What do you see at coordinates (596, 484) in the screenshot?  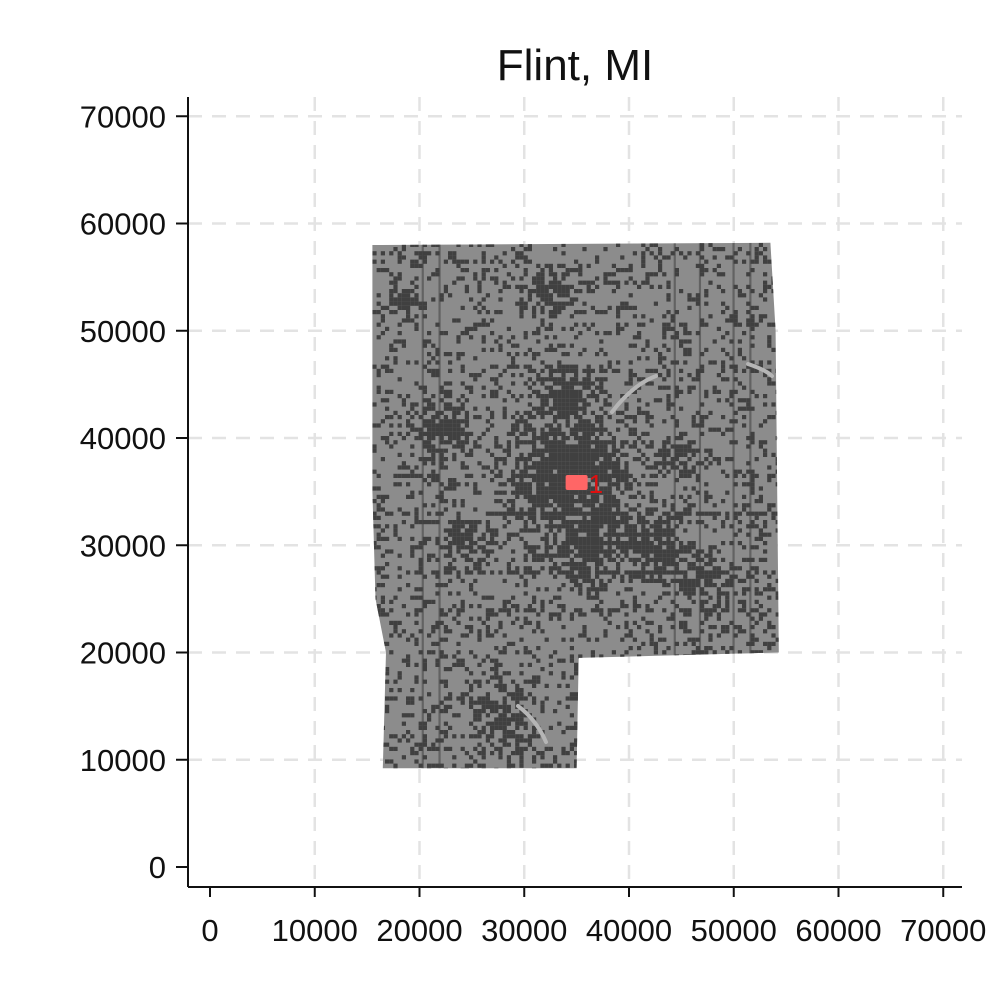 I see `marker-label: 1` at bounding box center [596, 484].